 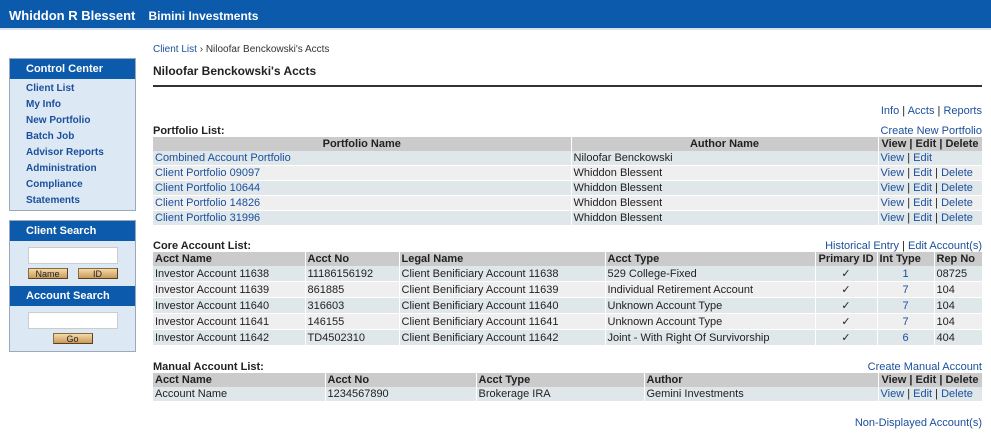 What do you see at coordinates (567, 75) in the screenshot?
I see `page-title: Niloofar Benckowski's Accts` at bounding box center [567, 75].